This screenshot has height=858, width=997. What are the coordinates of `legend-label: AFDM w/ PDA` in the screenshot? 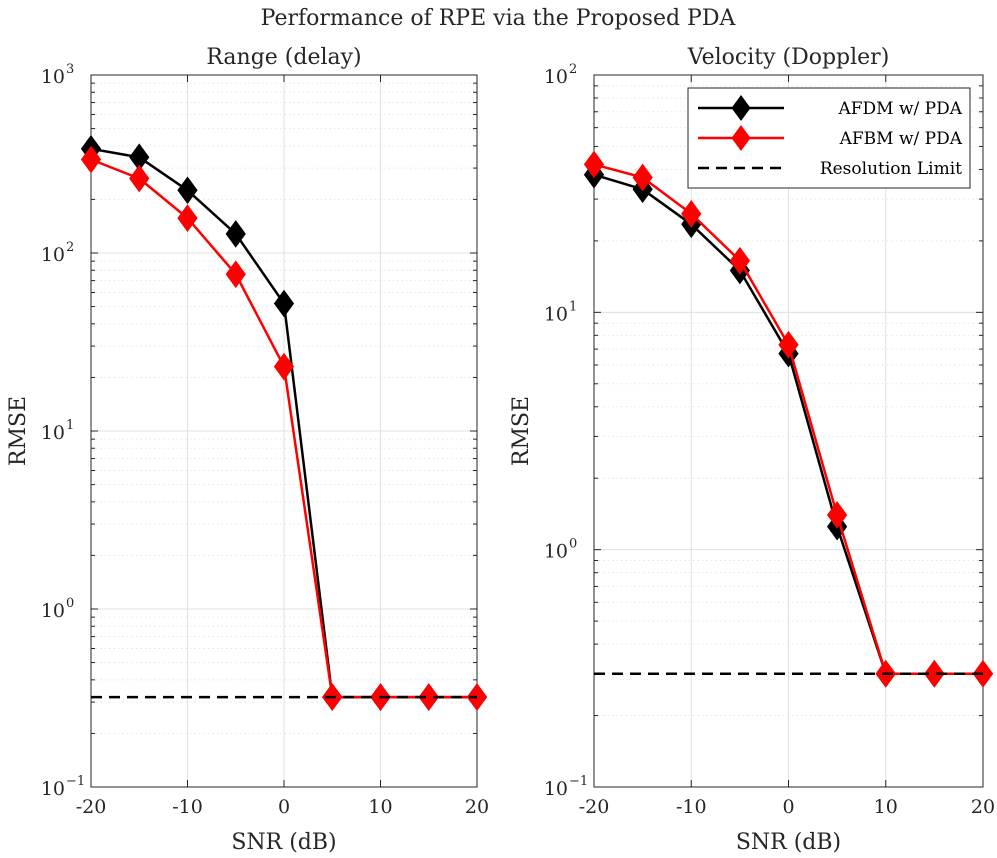 It's located at (899, 109).